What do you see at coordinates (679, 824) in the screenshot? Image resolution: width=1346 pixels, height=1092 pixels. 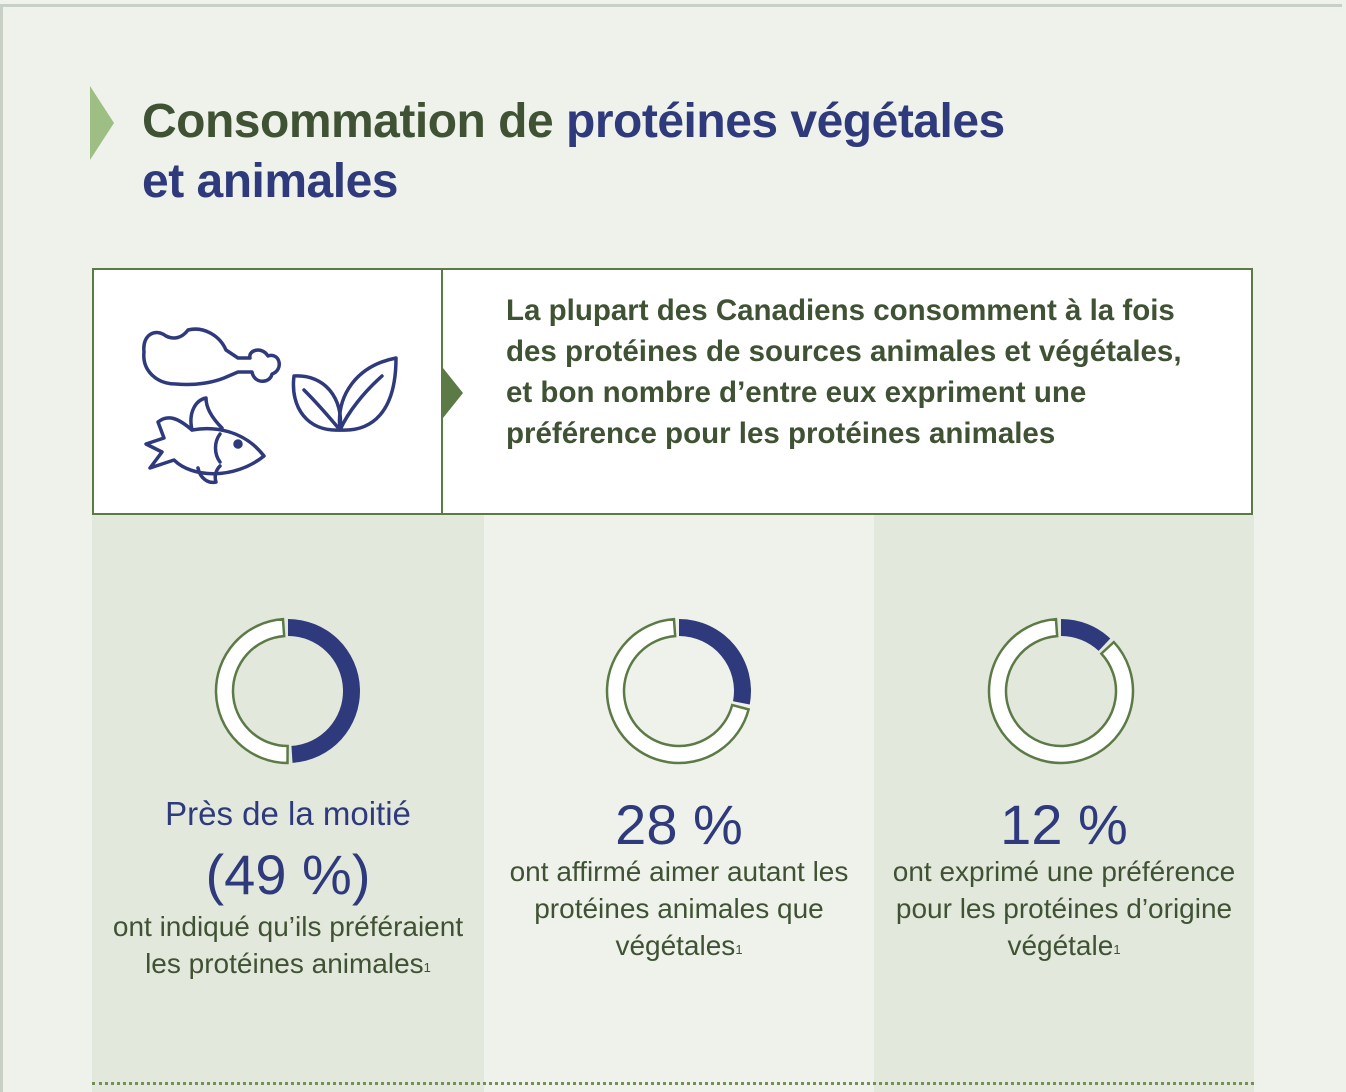 I see `stat-value-2: 28 %` at bounding box center [679, 824].